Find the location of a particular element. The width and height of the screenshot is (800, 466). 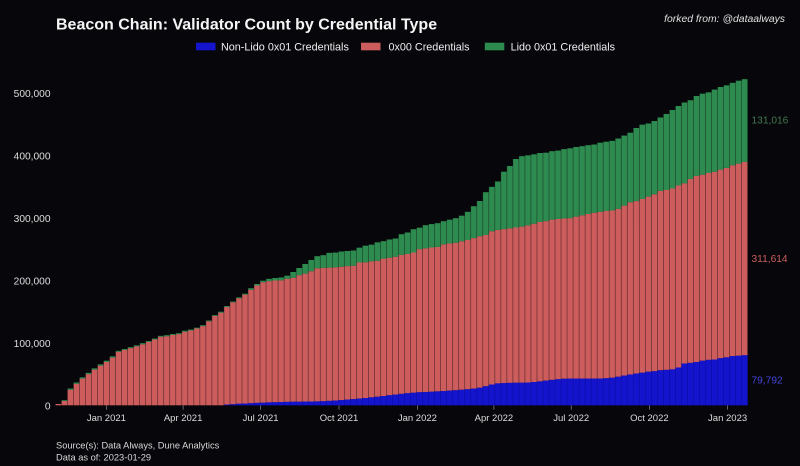

svg-text: 0x00 Credentials is located at coordinates (430, 48).